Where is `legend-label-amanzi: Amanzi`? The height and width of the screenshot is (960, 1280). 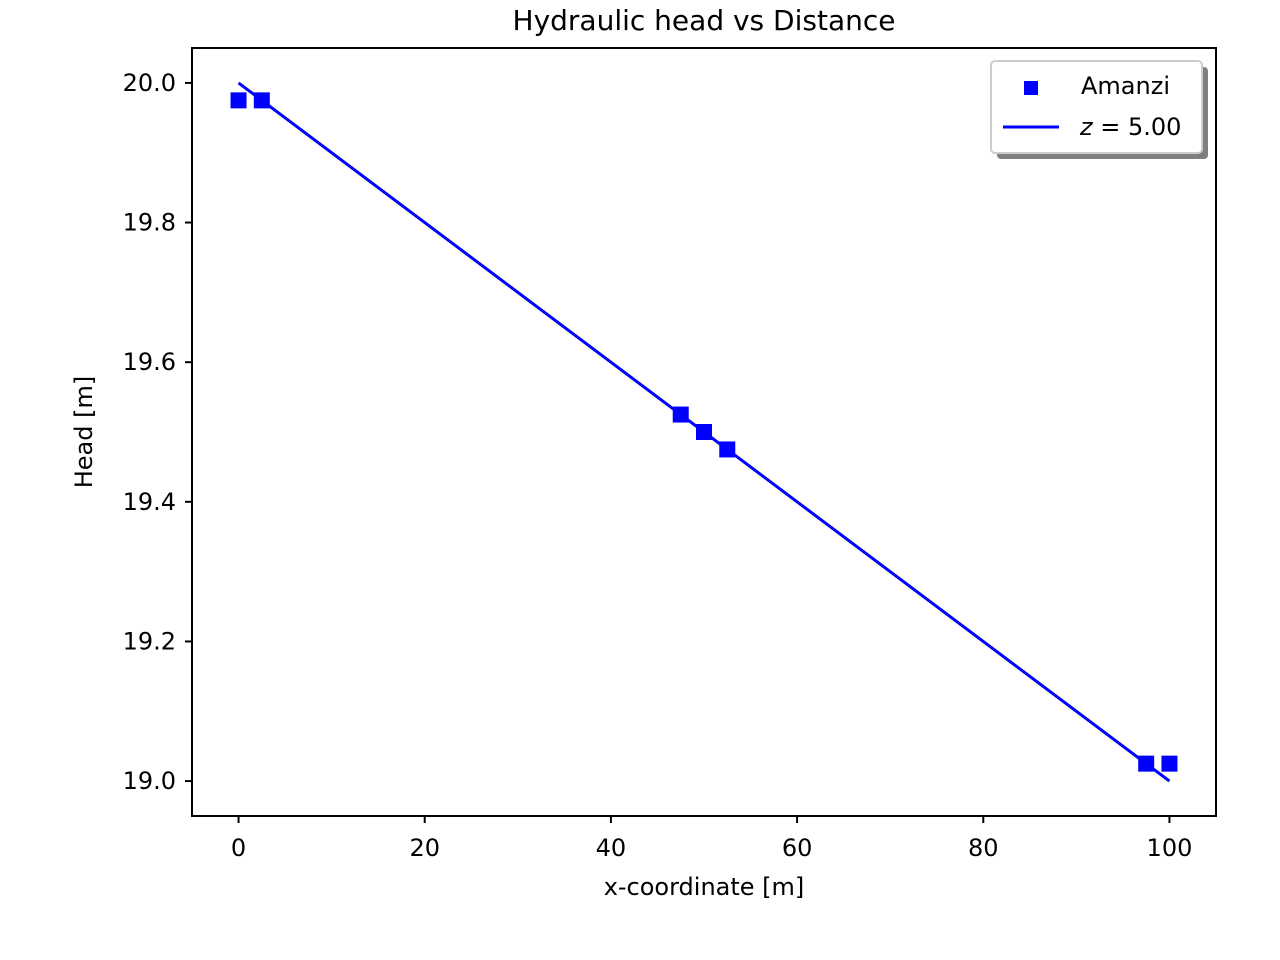 legend-label-amanzi: Amanzi is located at coordinates (1125, 86).